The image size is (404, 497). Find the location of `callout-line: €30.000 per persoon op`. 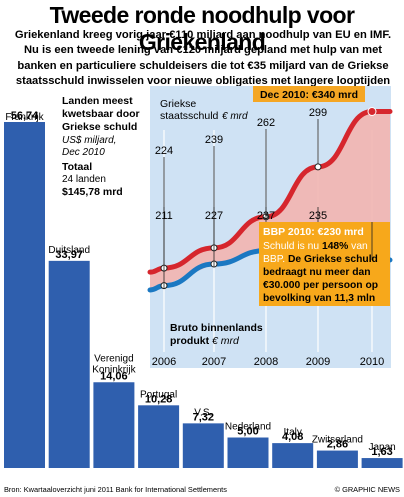

callout-line: €30.000 per persoon op is located at coordinates (320, 285).